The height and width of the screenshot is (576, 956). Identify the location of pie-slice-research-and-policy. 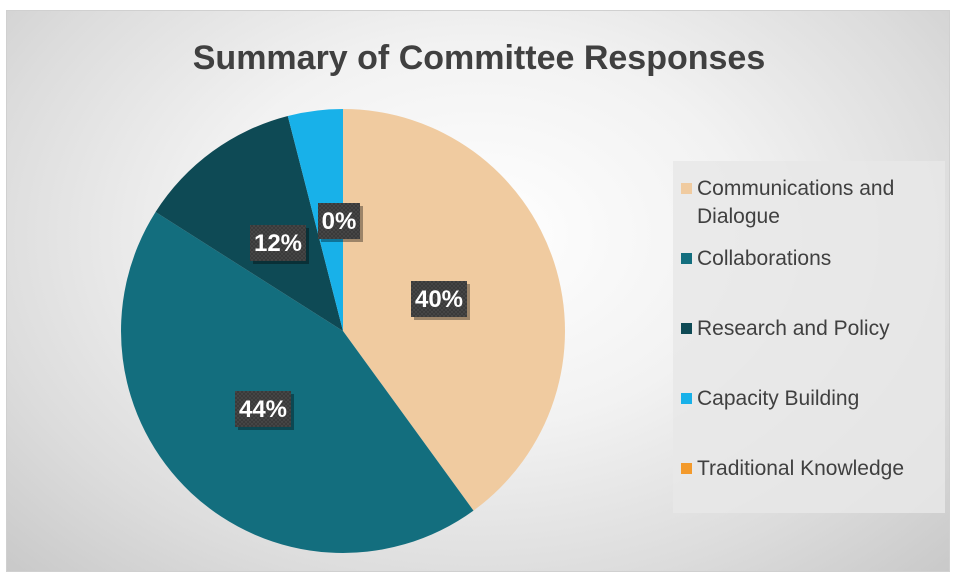
(249, 223).